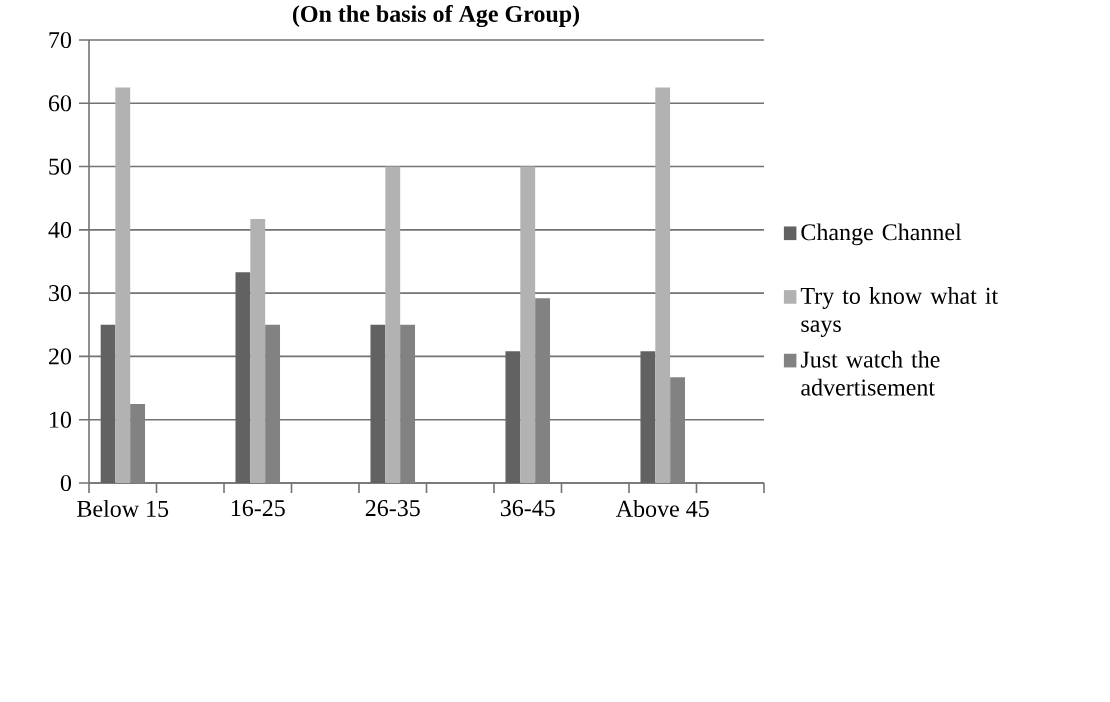  What do you see at coordinates (60, 293) in the screenshot?
I see `y-tick-label: 30` at bounding box center [60, 293].